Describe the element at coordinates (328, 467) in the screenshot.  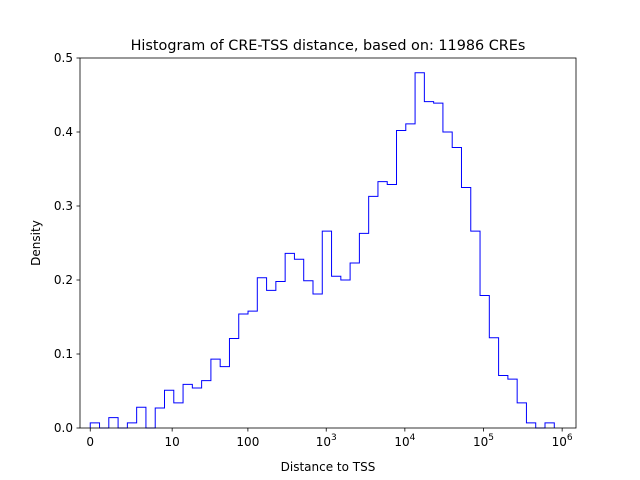
I see `x-axis-label: Distance to TSS` at that location.